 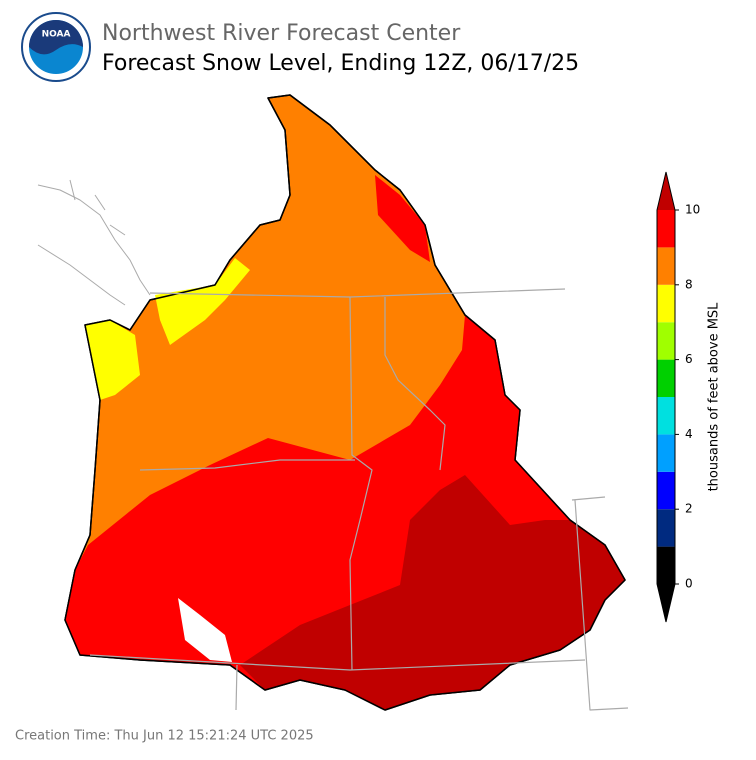 What do you see at coordinates (714, 397) in the screenshot?
I see `colorbar-label: thousands of feet above MSL` at bounding box center [714, 397].